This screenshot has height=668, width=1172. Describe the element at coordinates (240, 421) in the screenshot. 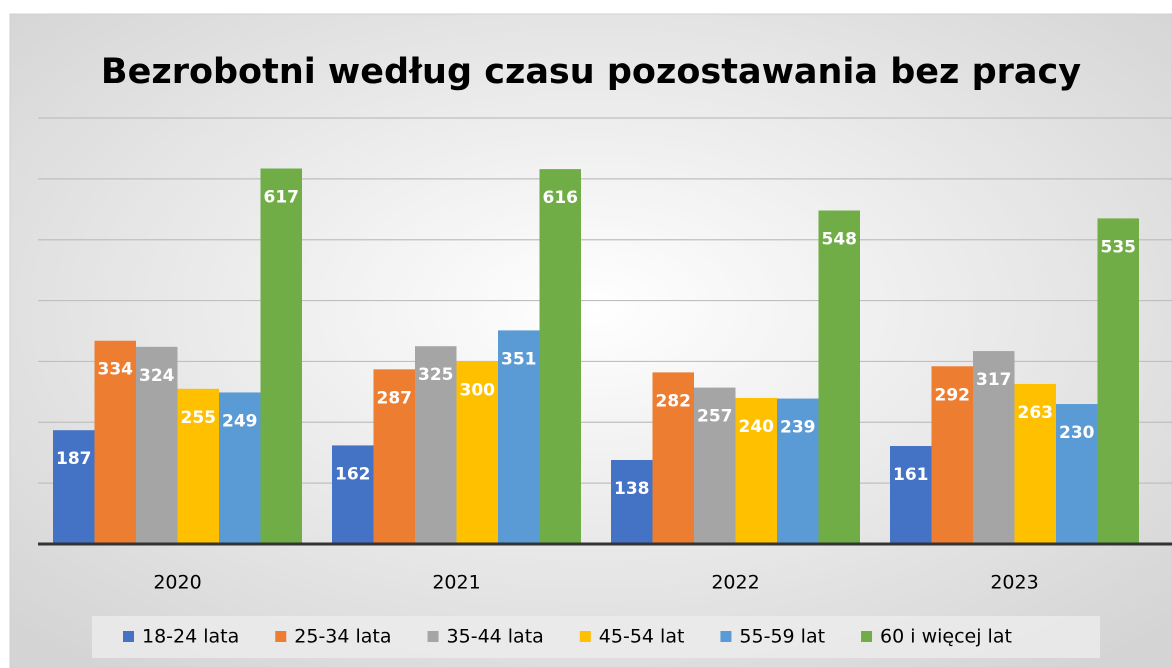

I see `data-label: 249` at that location.